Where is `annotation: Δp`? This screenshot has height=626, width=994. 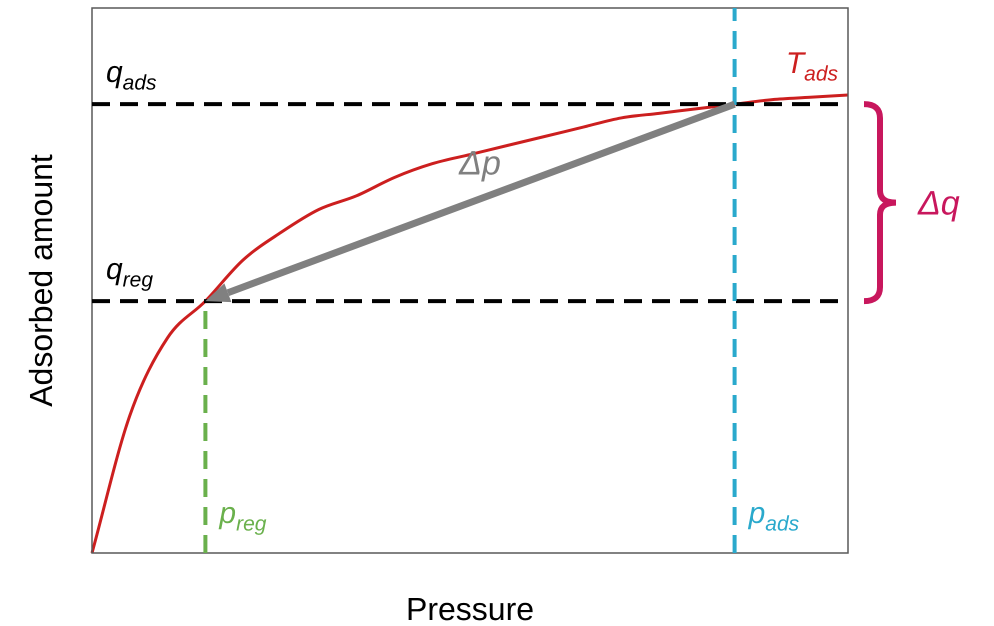 annotation: Δp is located at coordinates (479, 163).